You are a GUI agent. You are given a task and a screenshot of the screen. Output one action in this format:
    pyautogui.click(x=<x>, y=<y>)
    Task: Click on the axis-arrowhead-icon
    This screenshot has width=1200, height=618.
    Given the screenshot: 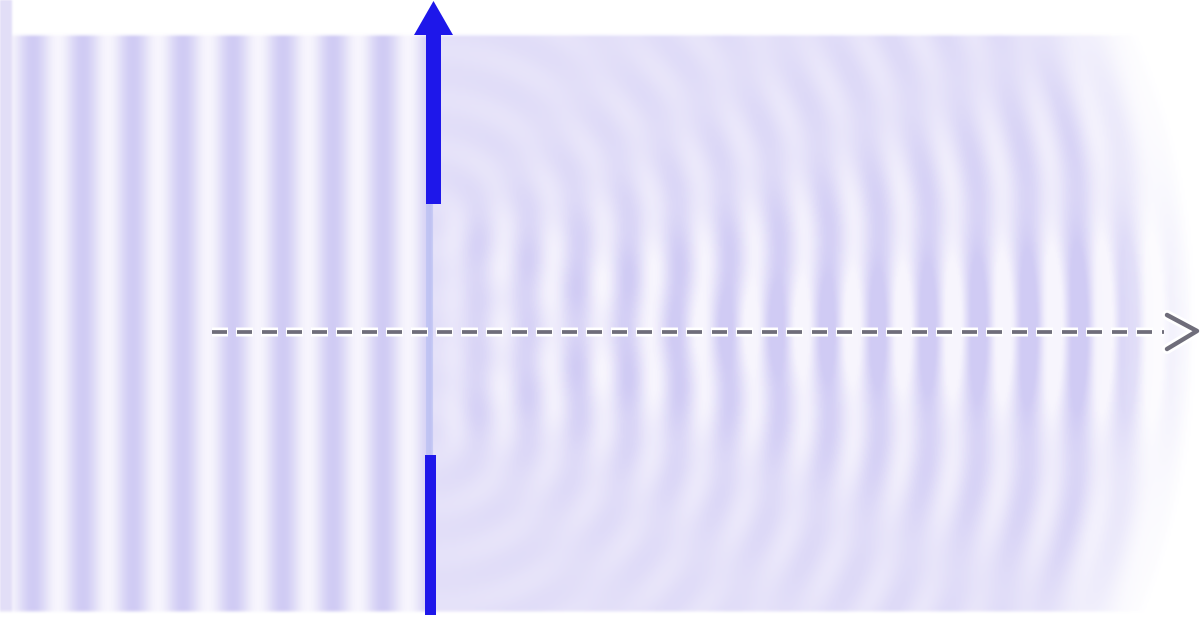 What is the action you would take?
    pyautogui.click(x=1181, y=332)
    